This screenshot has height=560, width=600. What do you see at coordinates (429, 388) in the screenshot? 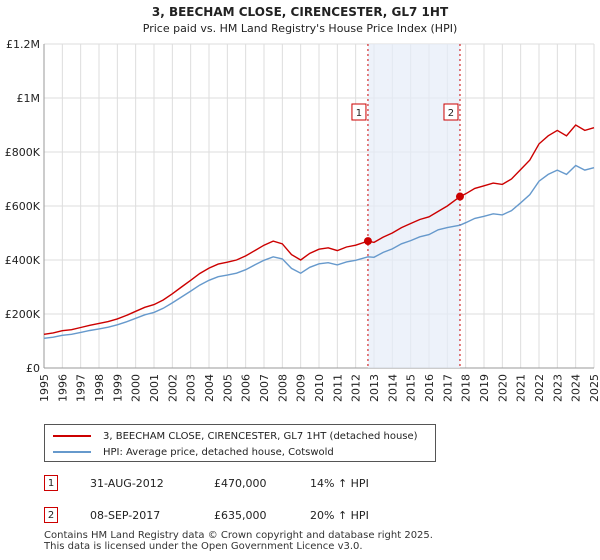
I see `x-tick-label: 2016` at bounding box center [429, 388].